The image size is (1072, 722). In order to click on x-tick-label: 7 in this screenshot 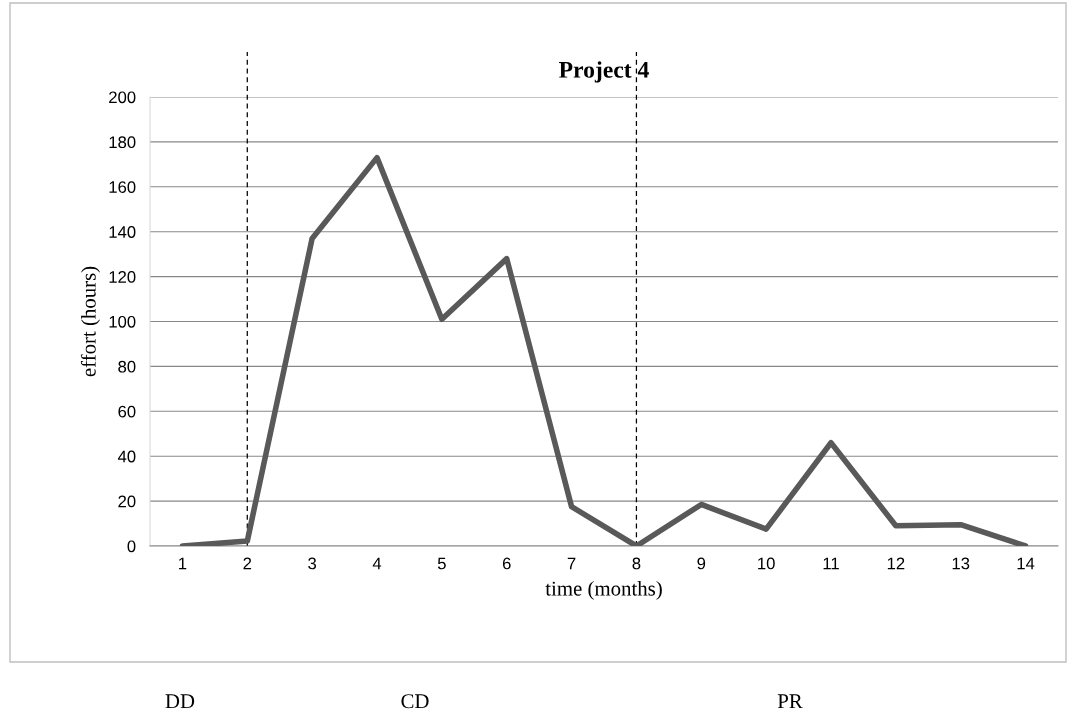, I will do `click(571, 563)`.